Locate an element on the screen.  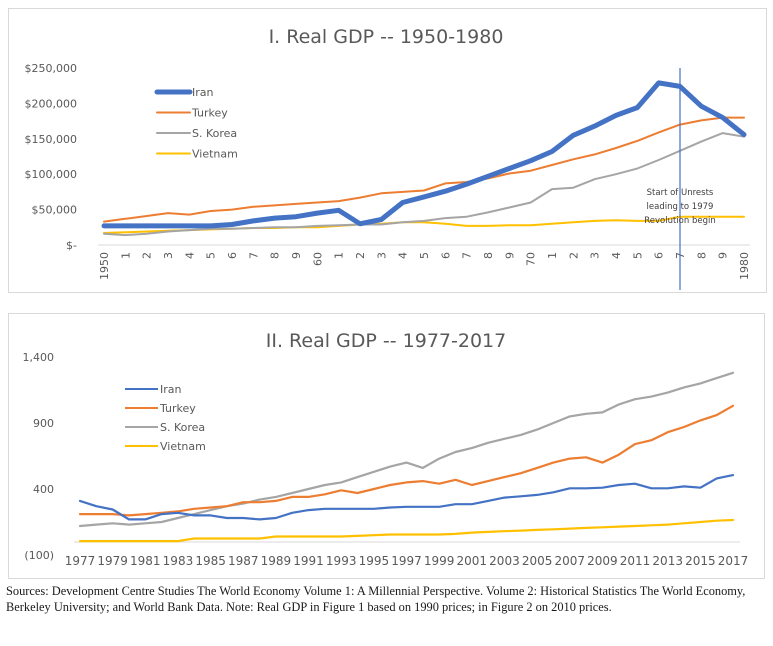
chart-1-legend-item-iran: Iran is located at coordinates (184, 92).